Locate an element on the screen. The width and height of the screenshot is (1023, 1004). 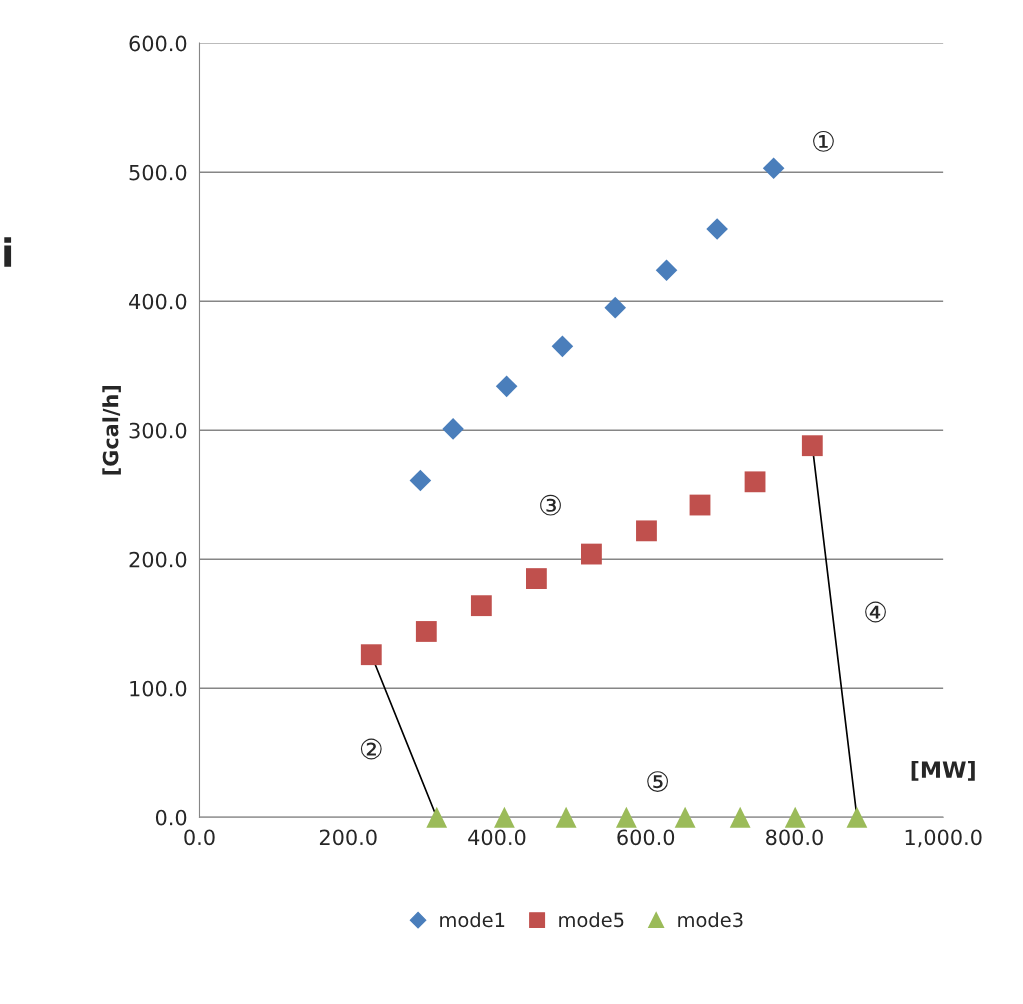
y-tick-label: 600.0 is located at coordinates (158, 43).